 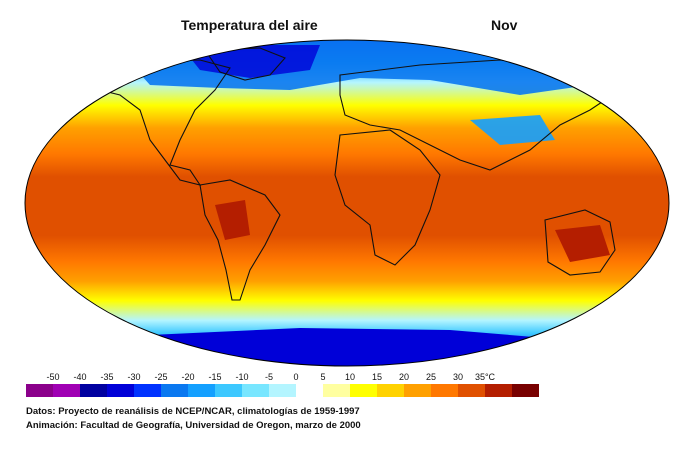 I want to click on legend-tick-label: -30, so click(x=134, y=377).